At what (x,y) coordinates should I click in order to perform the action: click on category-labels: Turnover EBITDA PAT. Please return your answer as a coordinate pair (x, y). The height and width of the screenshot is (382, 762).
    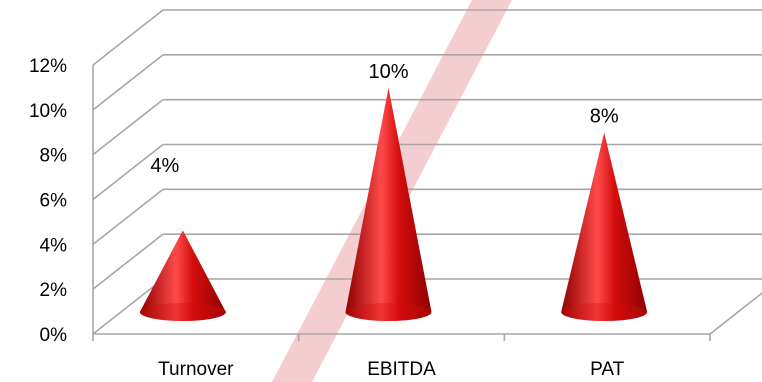
    Looking at the image, I should click on (391, 369).